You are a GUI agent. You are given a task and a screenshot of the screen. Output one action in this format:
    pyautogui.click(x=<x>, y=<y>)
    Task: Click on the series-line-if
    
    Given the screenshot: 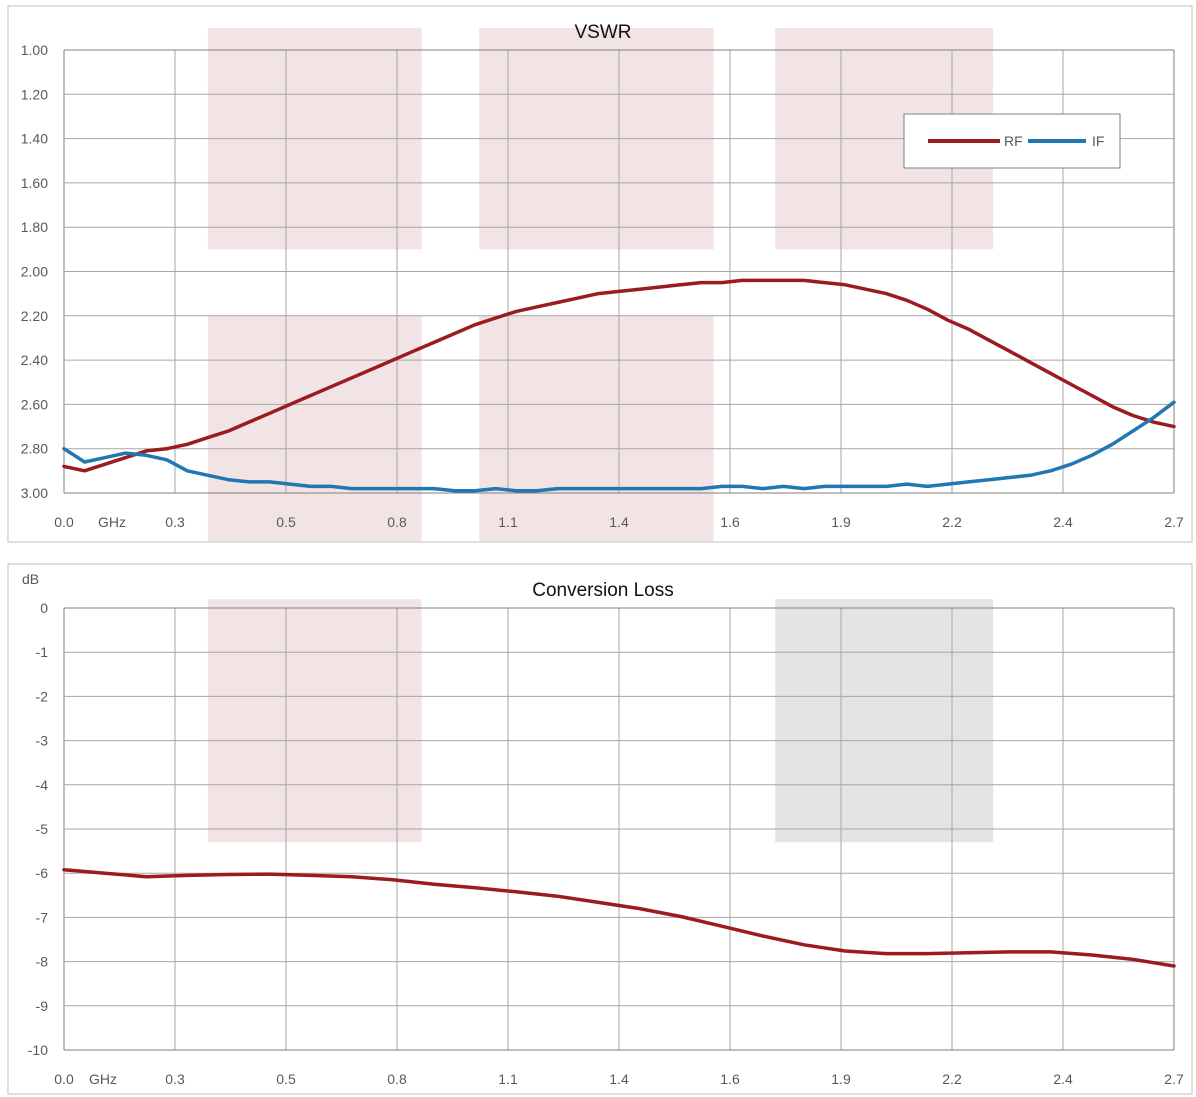 What is the action you would take?
    pyautogui.click(x=619, y=446)
    